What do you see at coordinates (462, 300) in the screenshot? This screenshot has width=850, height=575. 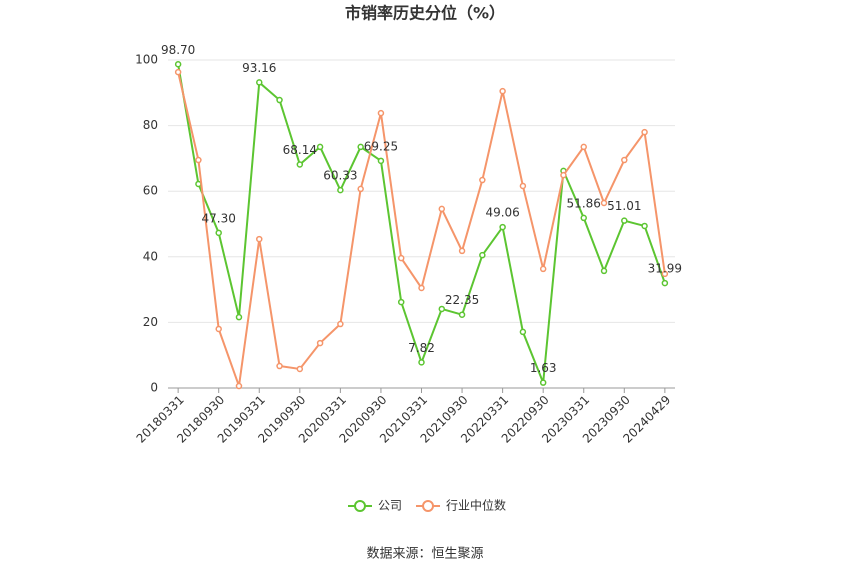 I see `data-label: 22.35` at bounding box center [462, 300].